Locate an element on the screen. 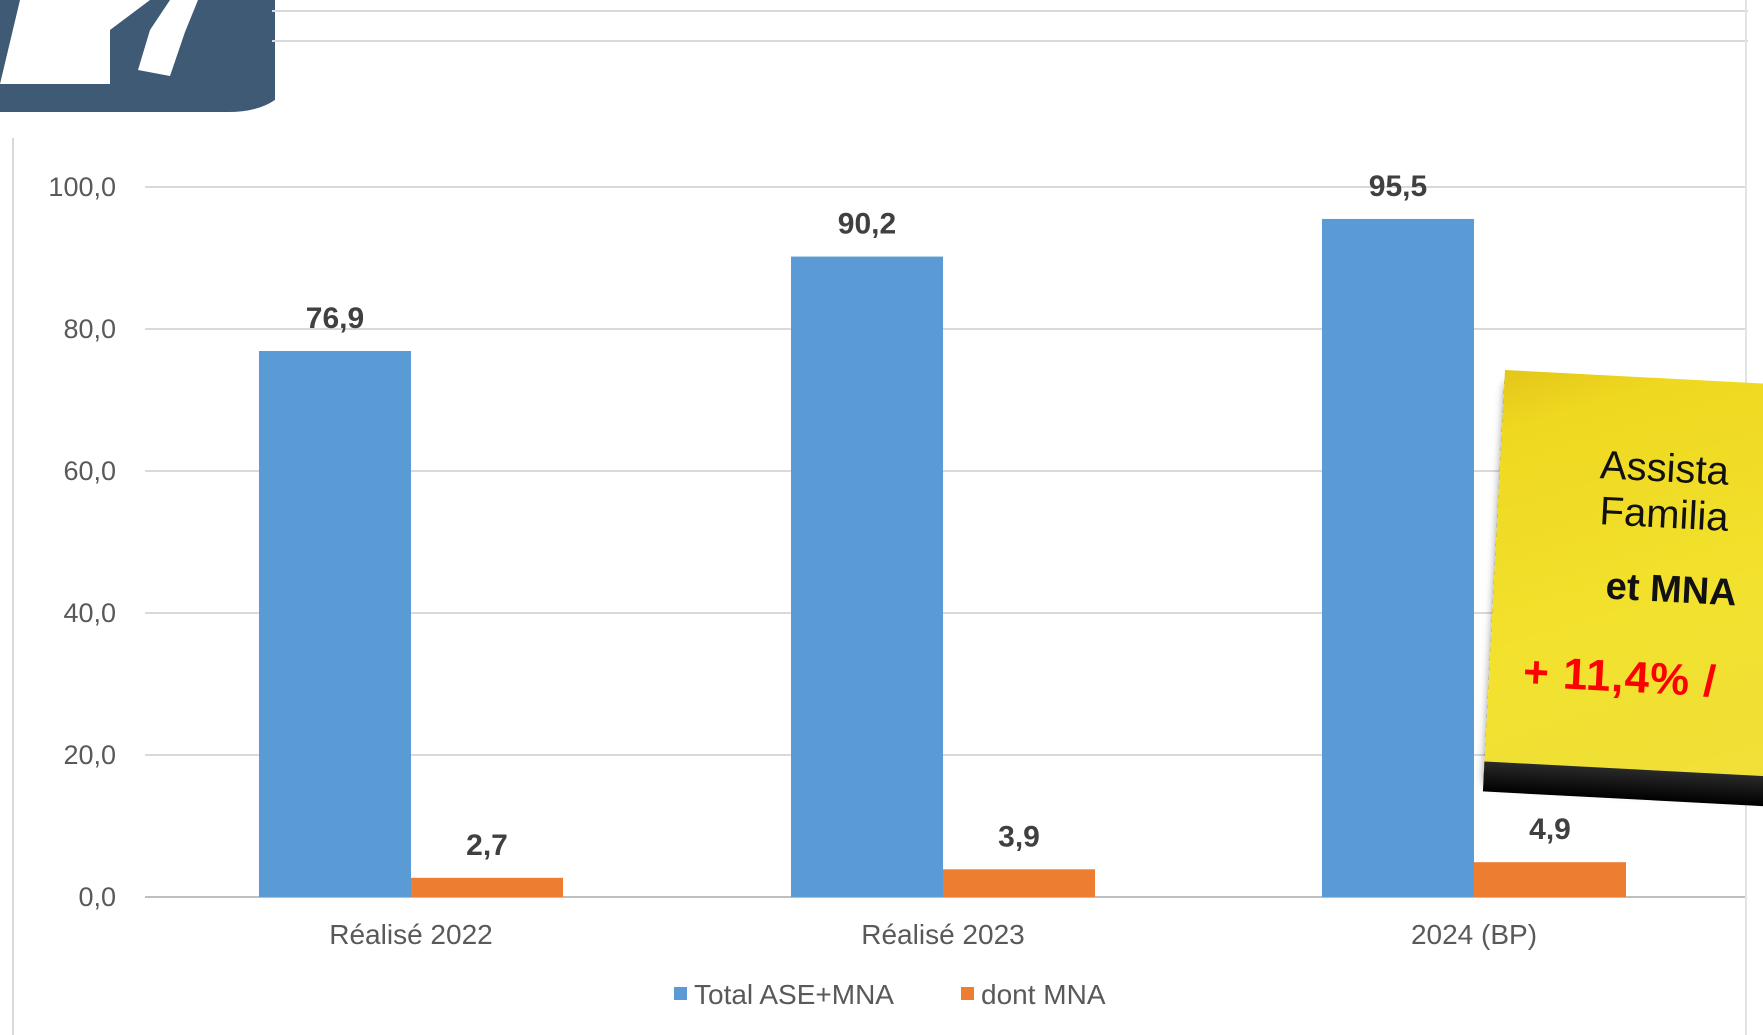 This screenshot has height=1035, width=1763. data-label: 95,5 is located at coordinates (1398, 186).